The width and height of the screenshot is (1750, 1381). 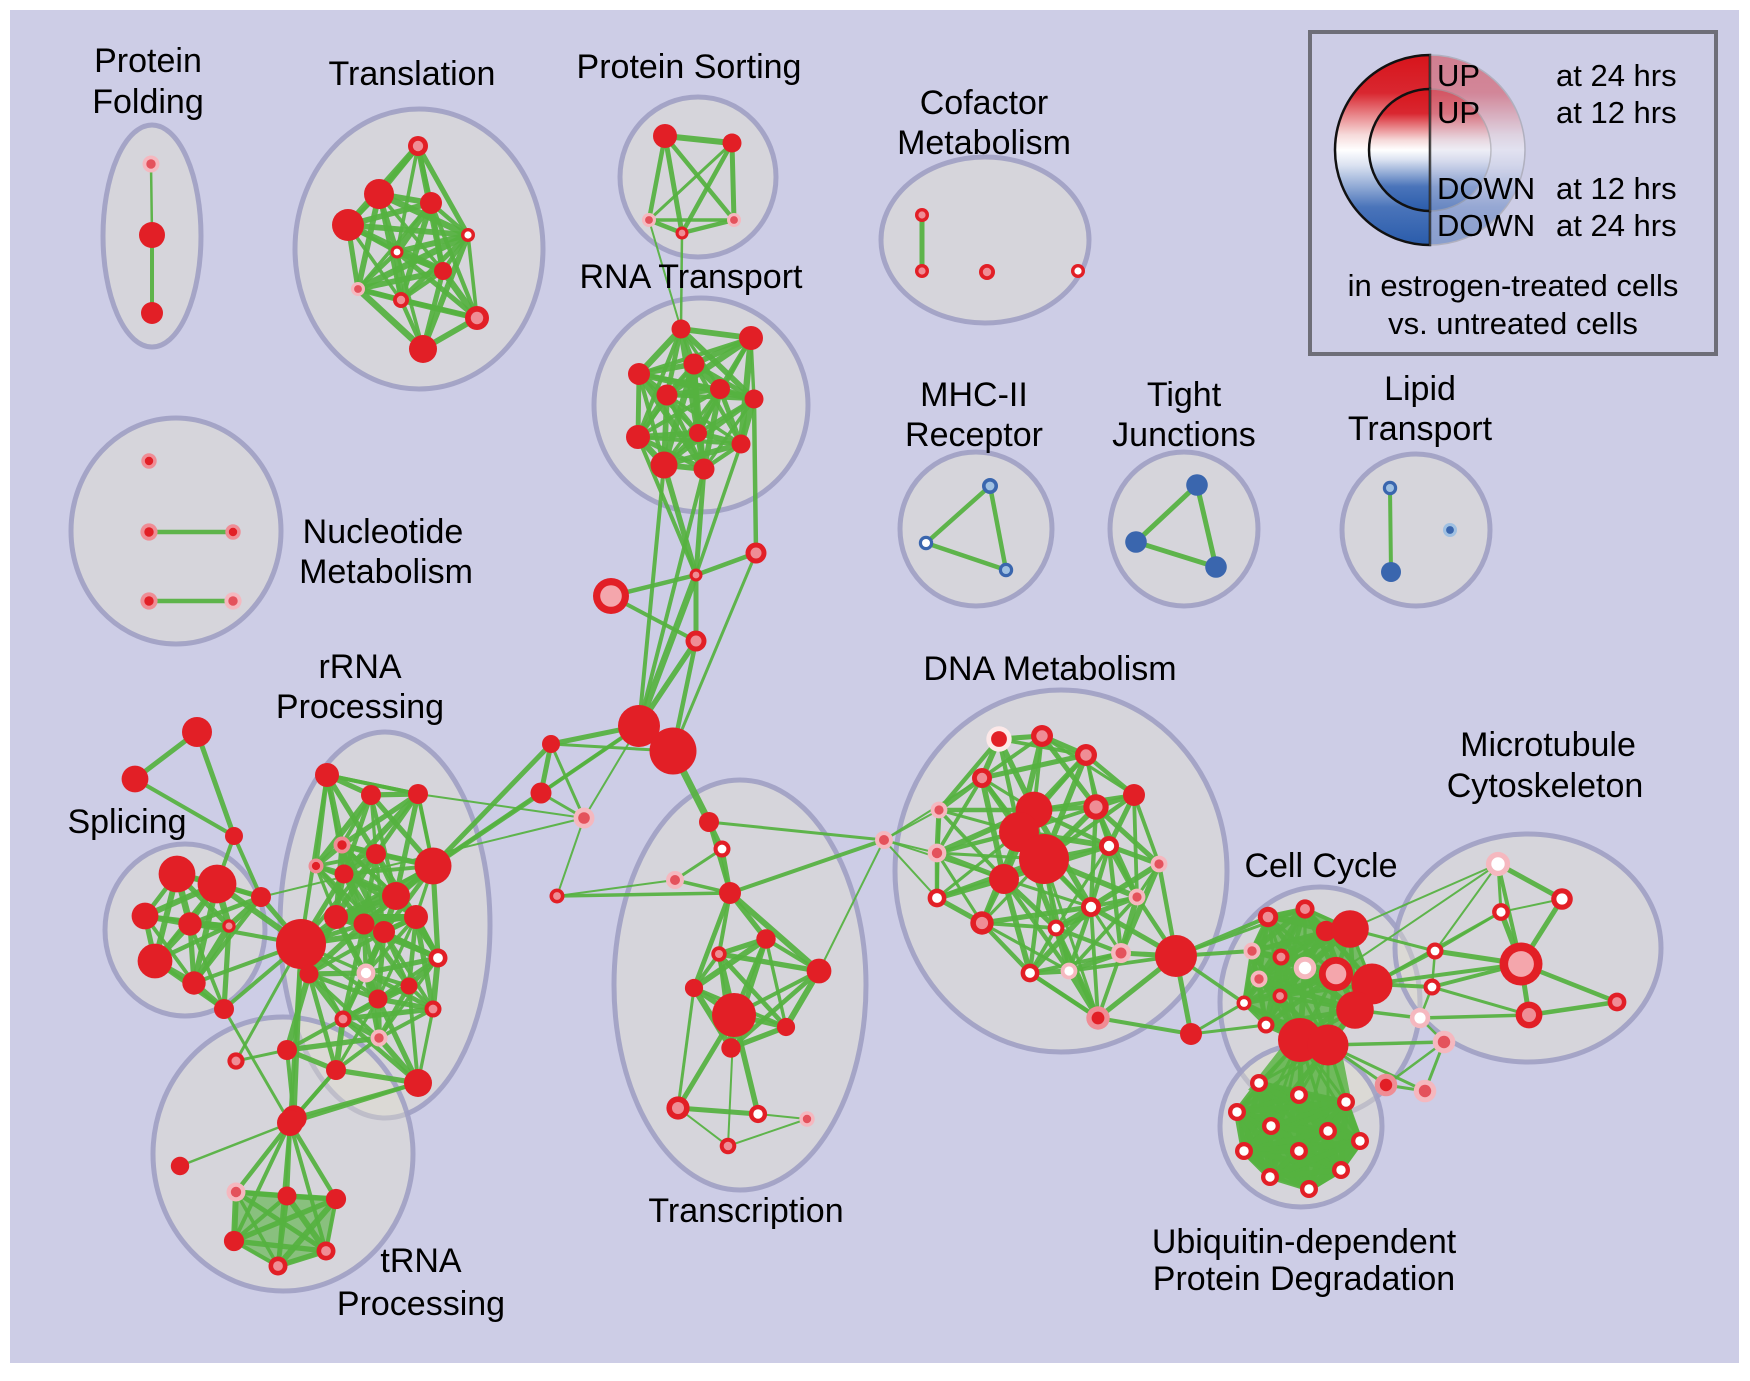 I want to click on svg-text: Translation, so click(x=412, y=74).